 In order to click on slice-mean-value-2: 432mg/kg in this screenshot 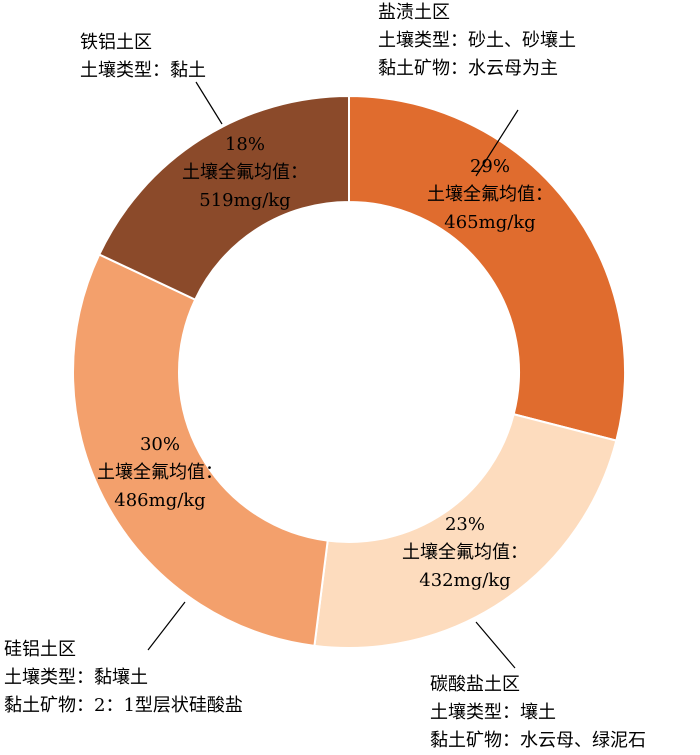, I will do `click(464, 580)`.